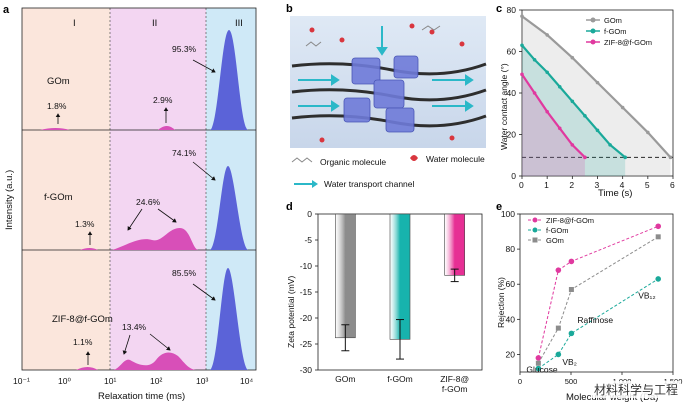  I want to click on panel-c-legend: GOm f-GOm ZIF-8@f-GOm, so click(619, 31).